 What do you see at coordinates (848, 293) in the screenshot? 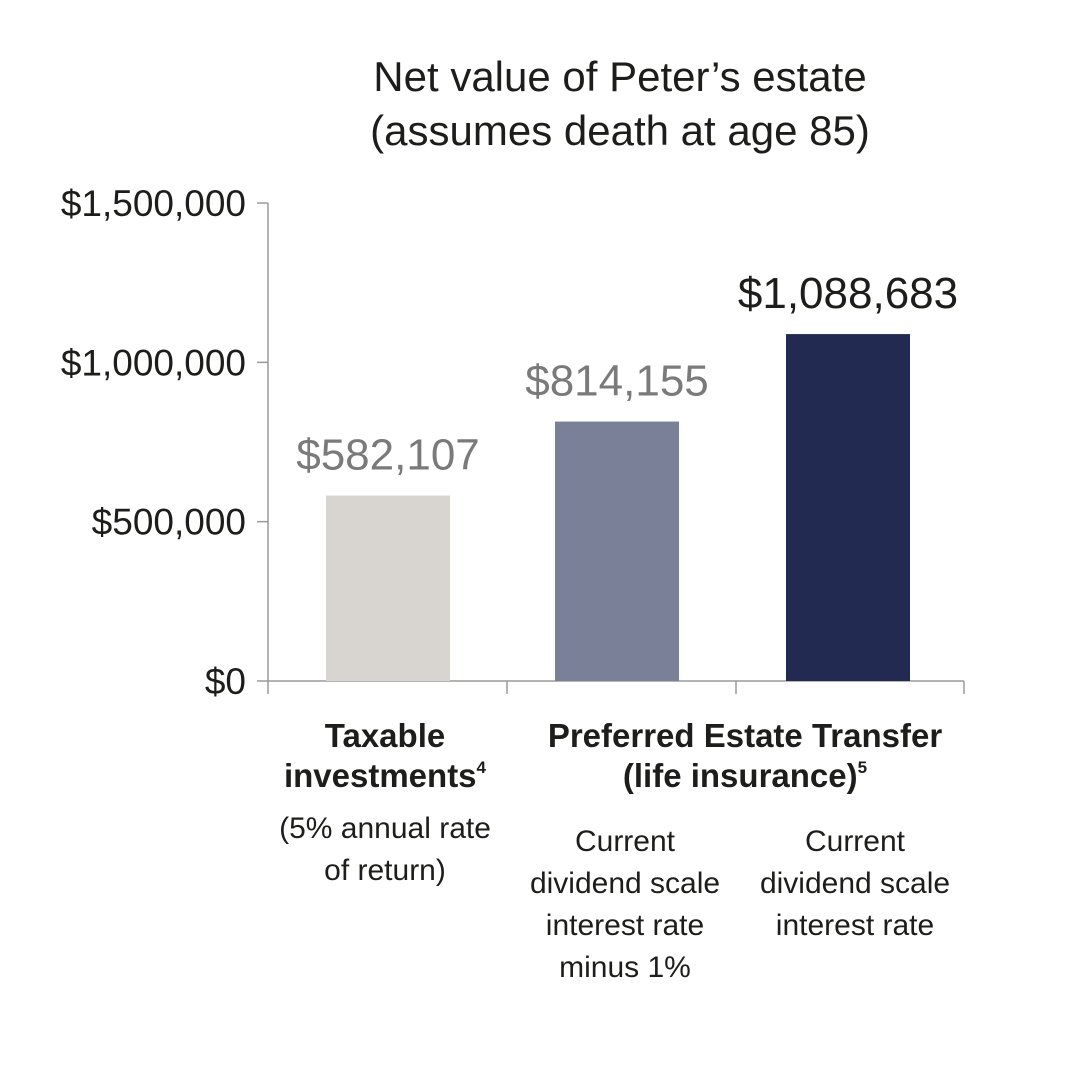
I see `data-label: $1,088,683` at bounding box center [848, 293].